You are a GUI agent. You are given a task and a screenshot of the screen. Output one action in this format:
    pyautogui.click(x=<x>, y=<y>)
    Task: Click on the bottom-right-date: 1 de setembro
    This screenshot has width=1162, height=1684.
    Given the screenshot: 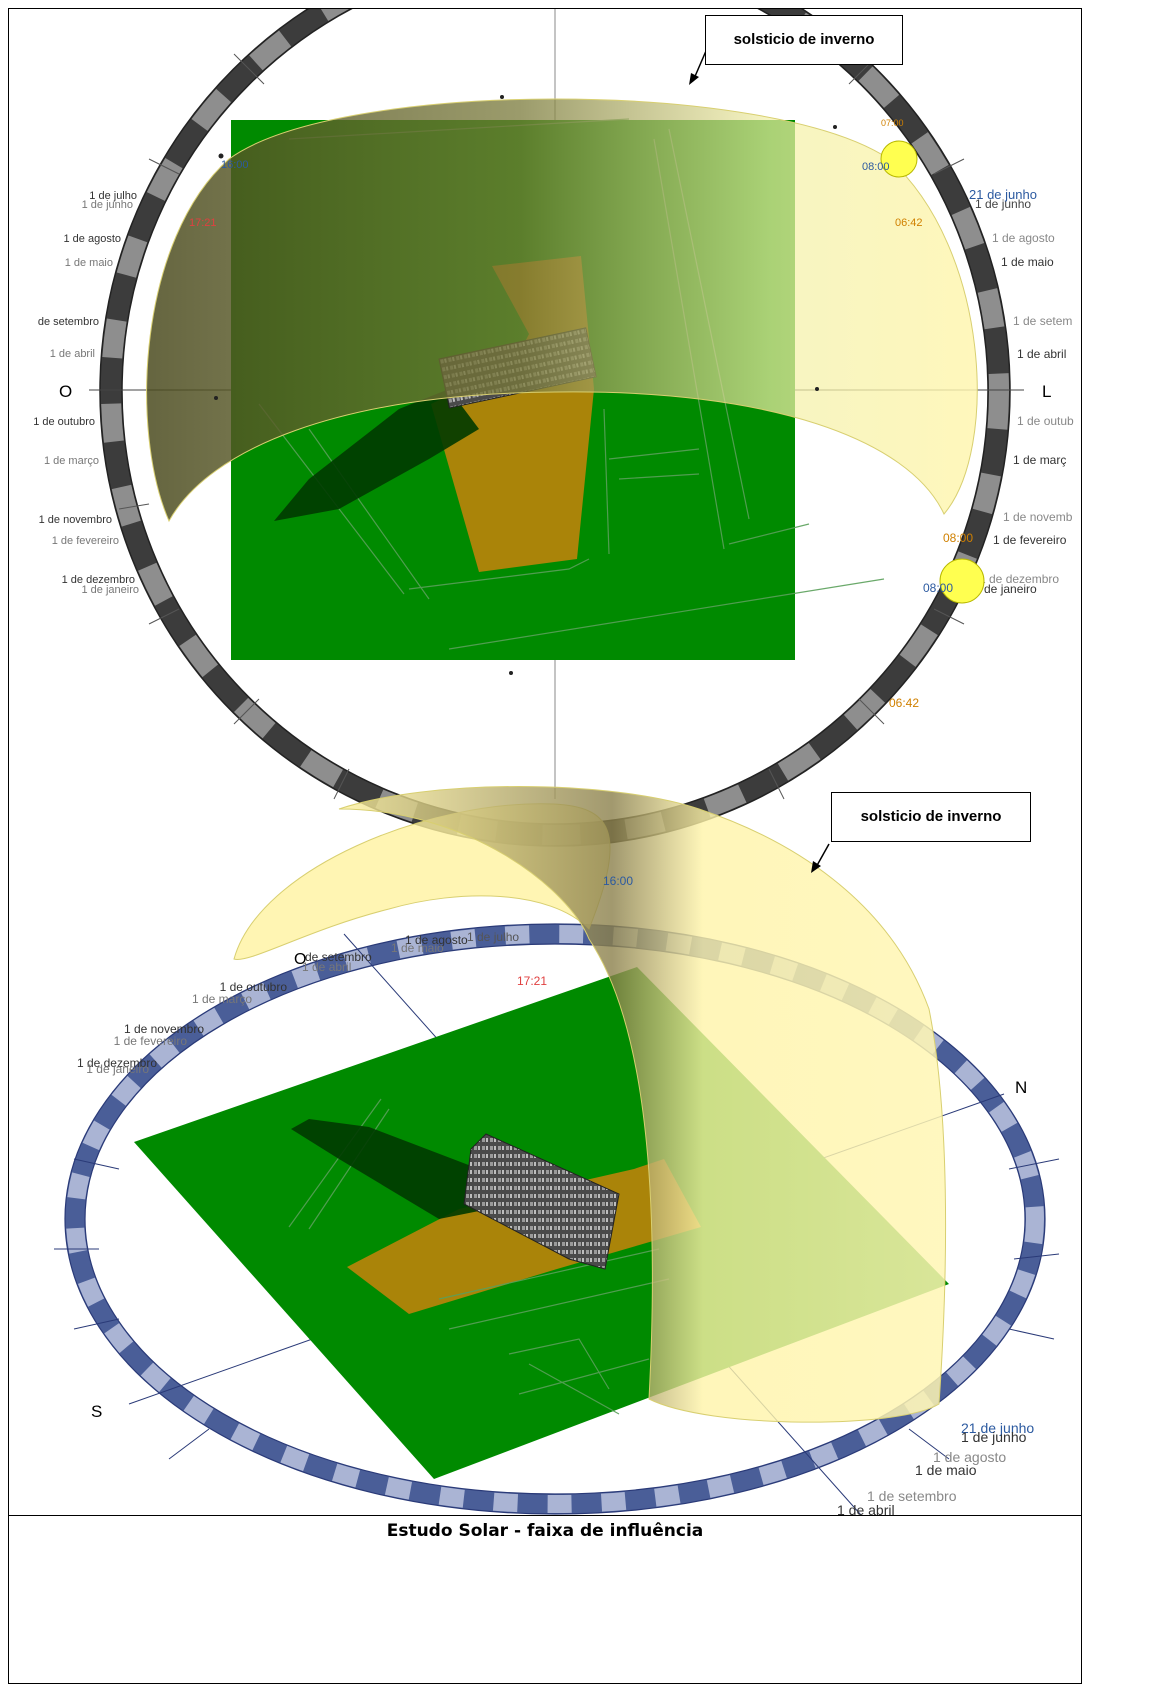 What is the action you would take?
    pyautogui.click(x=912, y=1496)
    